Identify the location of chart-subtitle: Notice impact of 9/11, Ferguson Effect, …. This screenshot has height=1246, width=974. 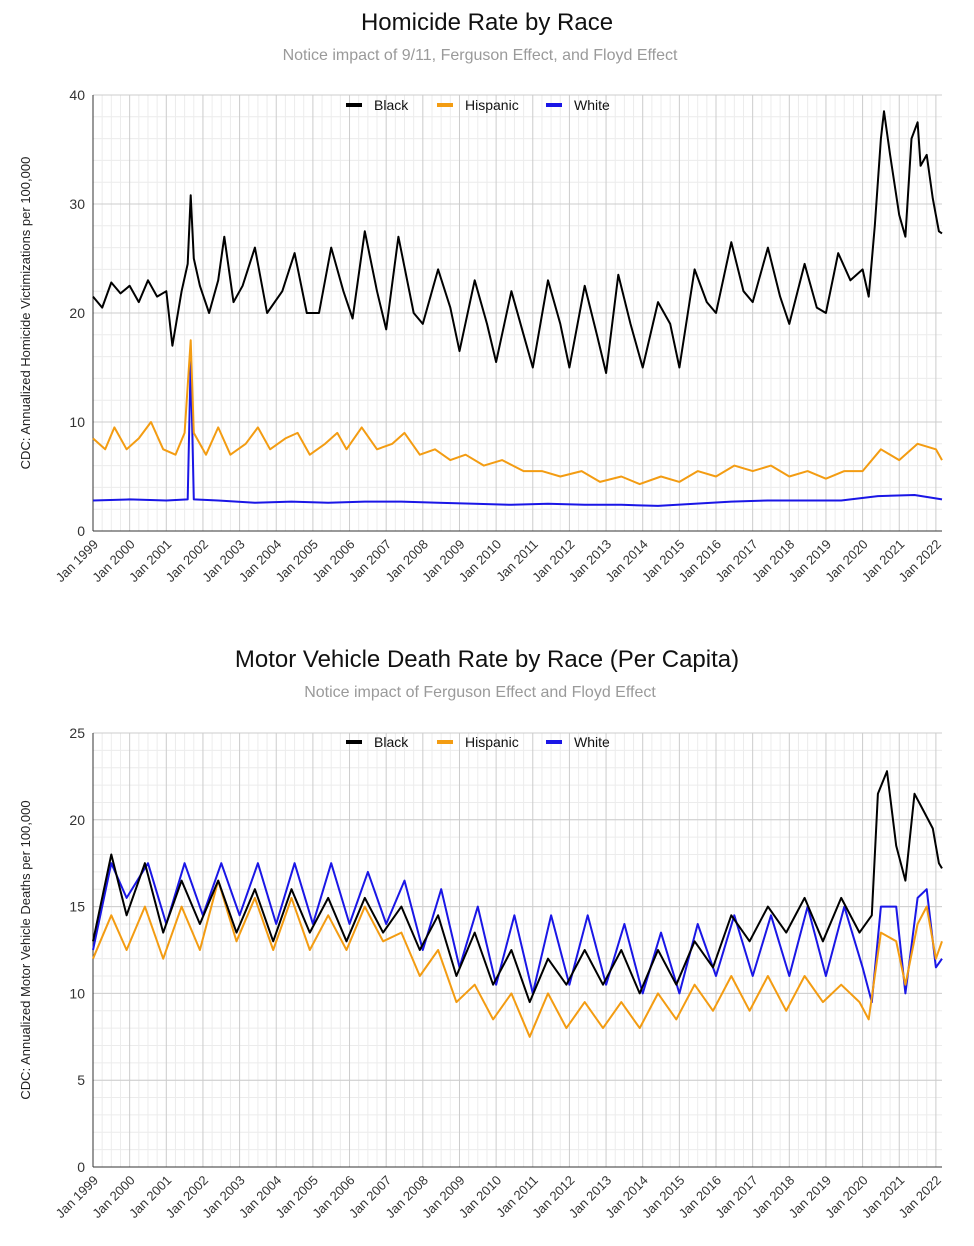
(480, 55).